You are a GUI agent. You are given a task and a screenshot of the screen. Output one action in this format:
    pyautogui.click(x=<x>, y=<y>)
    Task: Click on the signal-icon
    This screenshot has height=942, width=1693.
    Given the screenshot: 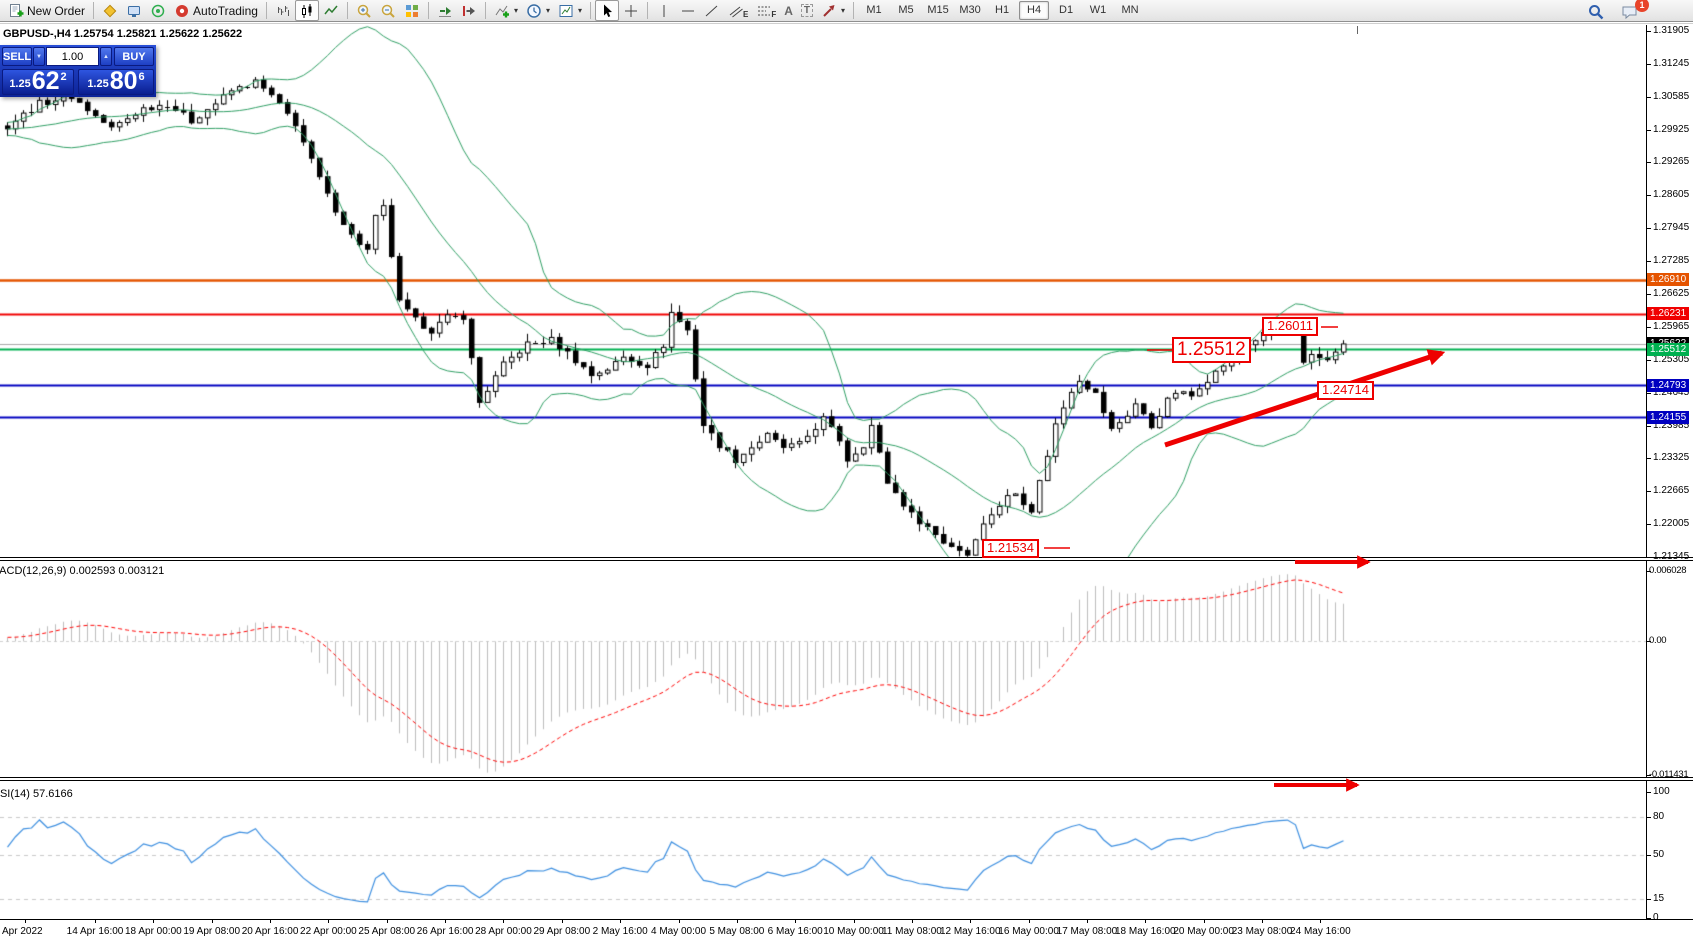 What is the action you would take?
    pyautogui.click(x=158, y=10)
    